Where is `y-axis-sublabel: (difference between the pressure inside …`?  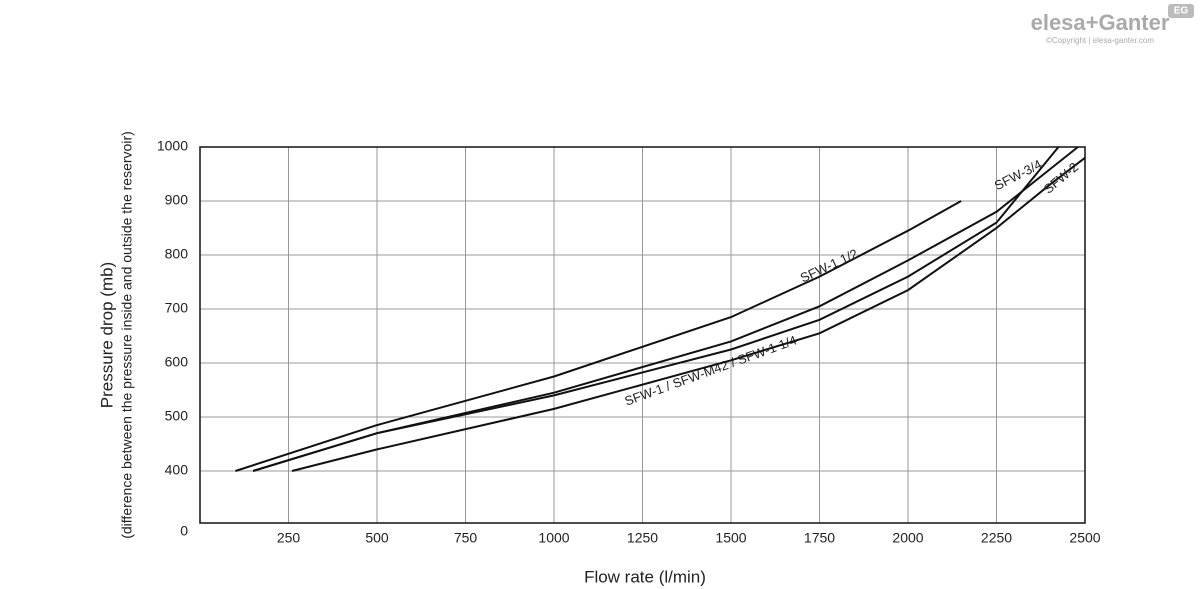
y-axis-sublabel: (difference between the pressure inside … is located at coordinates (127, 335).